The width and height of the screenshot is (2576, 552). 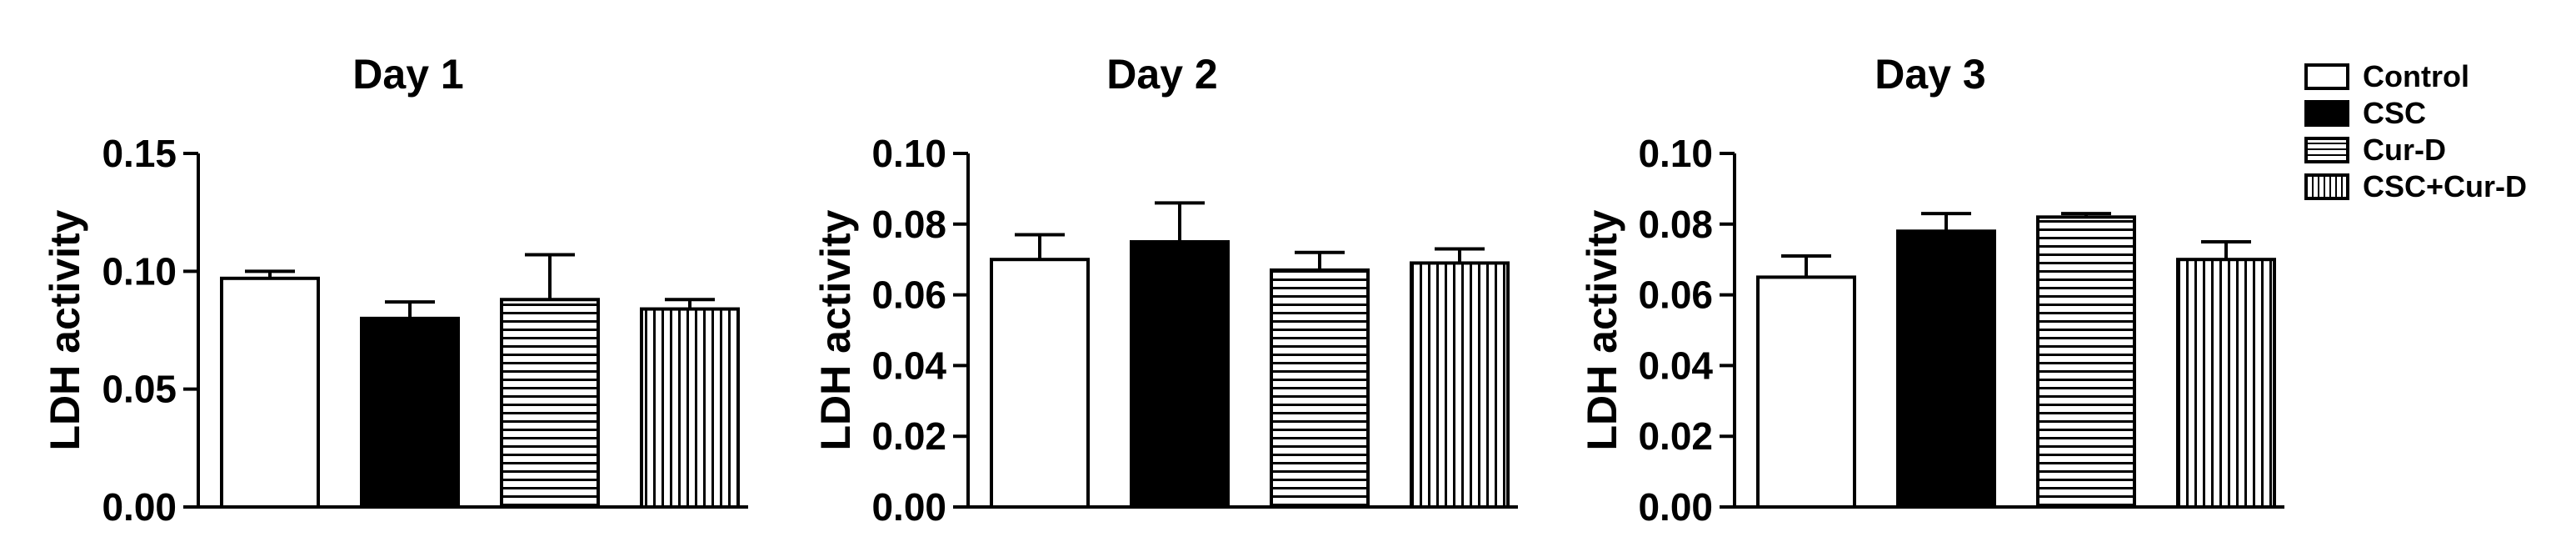 I want to click on legend-label-csc: CSC, so click(x=2394, y=113).